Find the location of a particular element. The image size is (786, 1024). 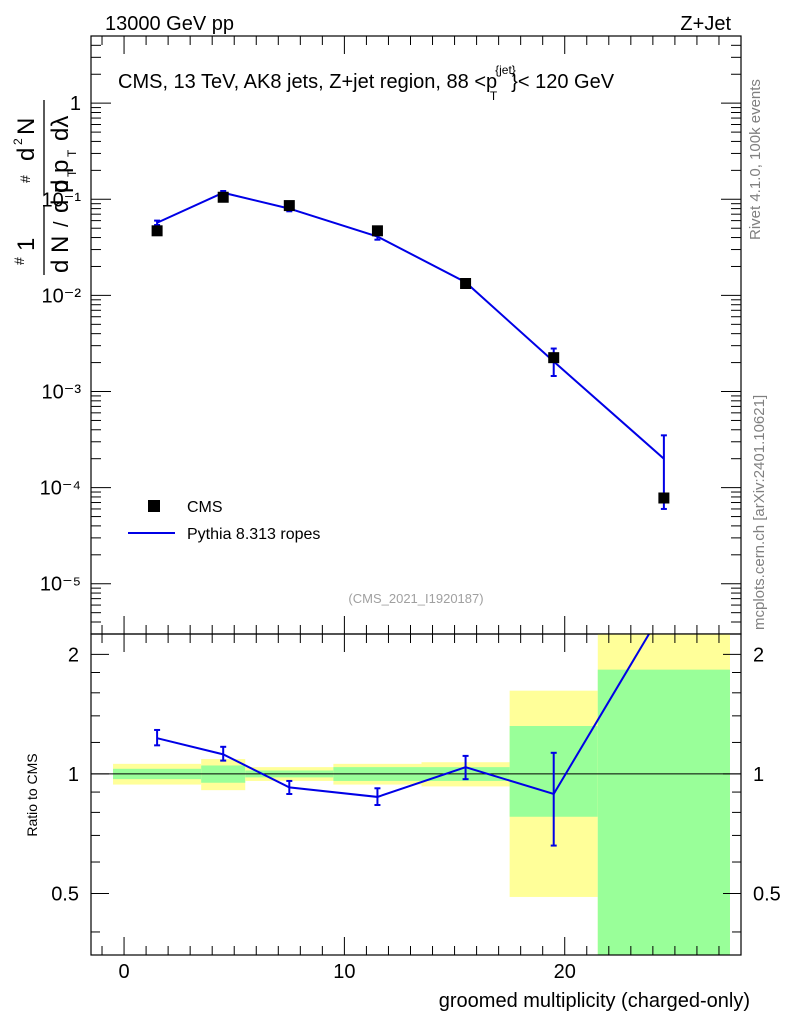

analysis-id: (CMS_2021_I1920187) is located at coordinates (415, 598).